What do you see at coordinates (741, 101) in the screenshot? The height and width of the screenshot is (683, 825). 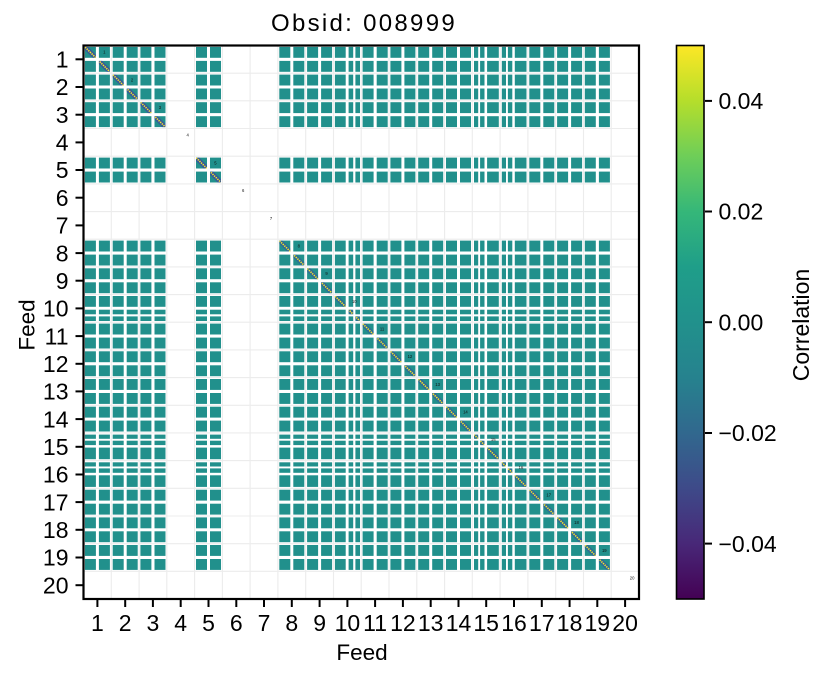 I see `svg-text: 0.04` at bounding box center [741, 101].